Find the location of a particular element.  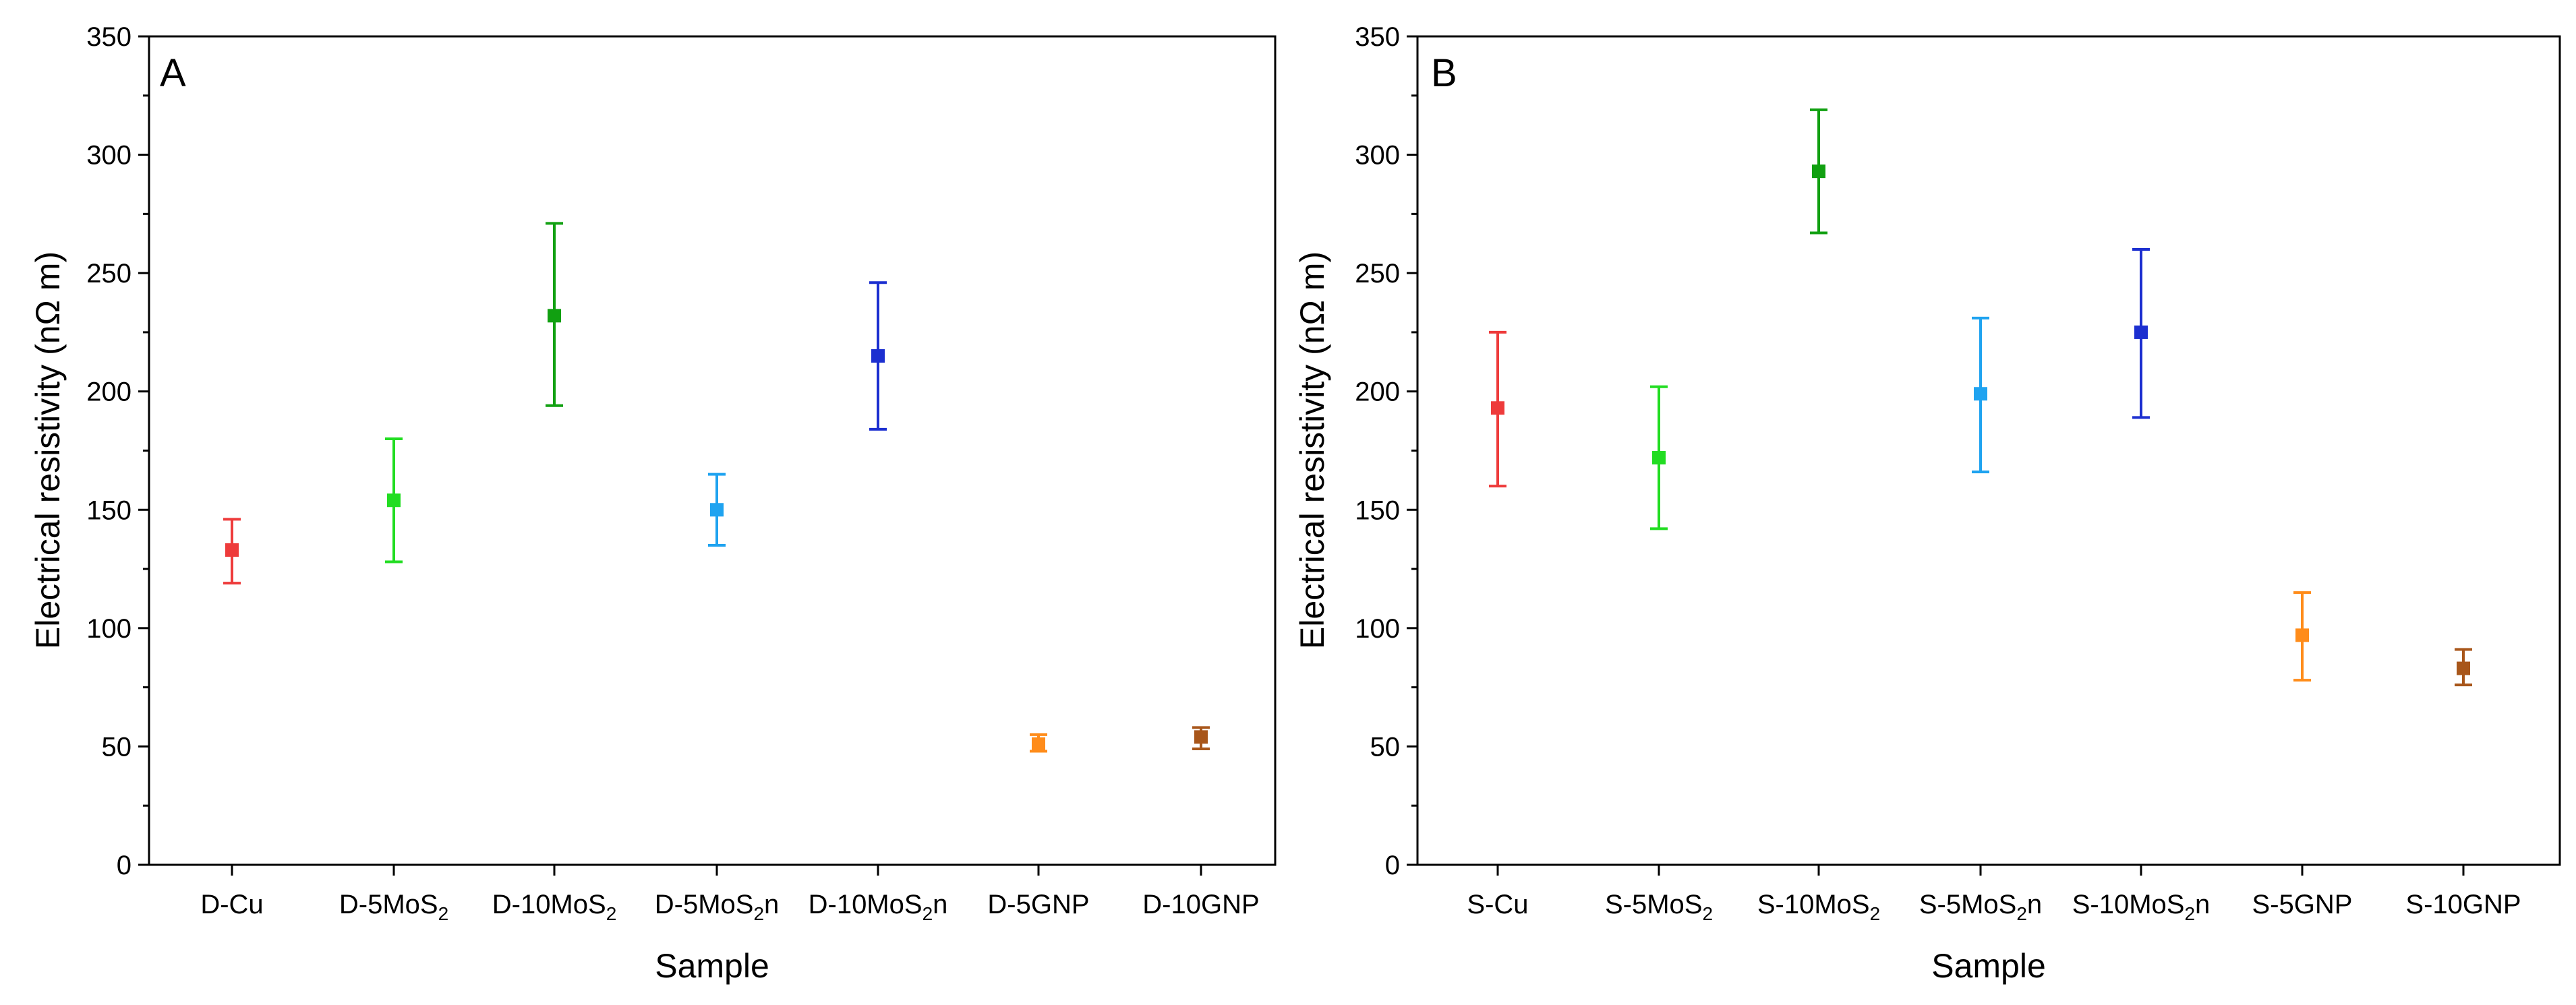

panel-a-y-tick-label-0: 0 is located at coordinates (124, 865).